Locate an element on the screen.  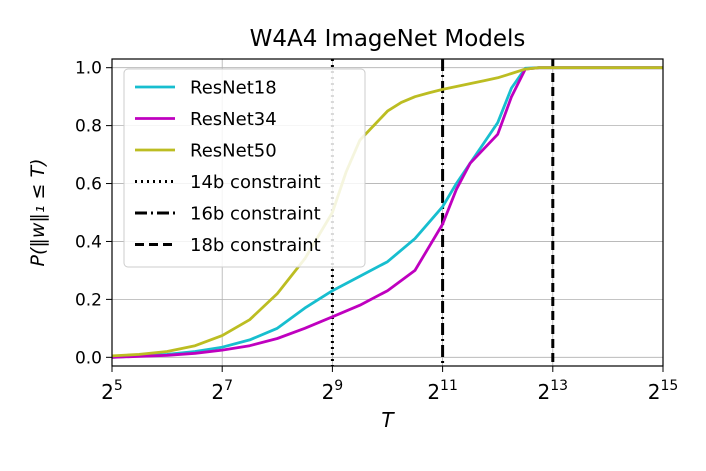
y-tick-label: 0.0 is located at coordinates (88, 358).